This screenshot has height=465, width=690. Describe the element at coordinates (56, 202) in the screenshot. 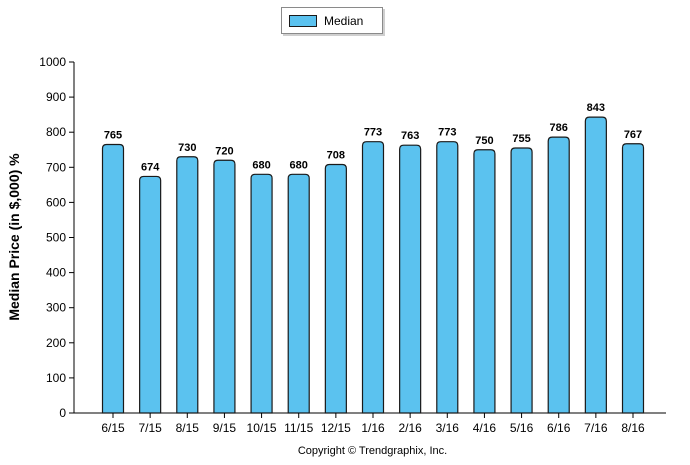

I see `y-tick-label: 600` at that location.